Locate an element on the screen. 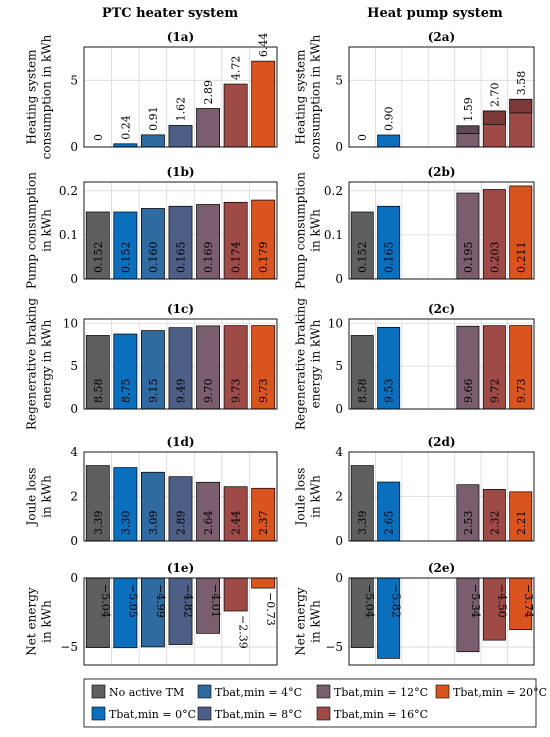  data-label: −5.05 is located at coordinates (132, 601).